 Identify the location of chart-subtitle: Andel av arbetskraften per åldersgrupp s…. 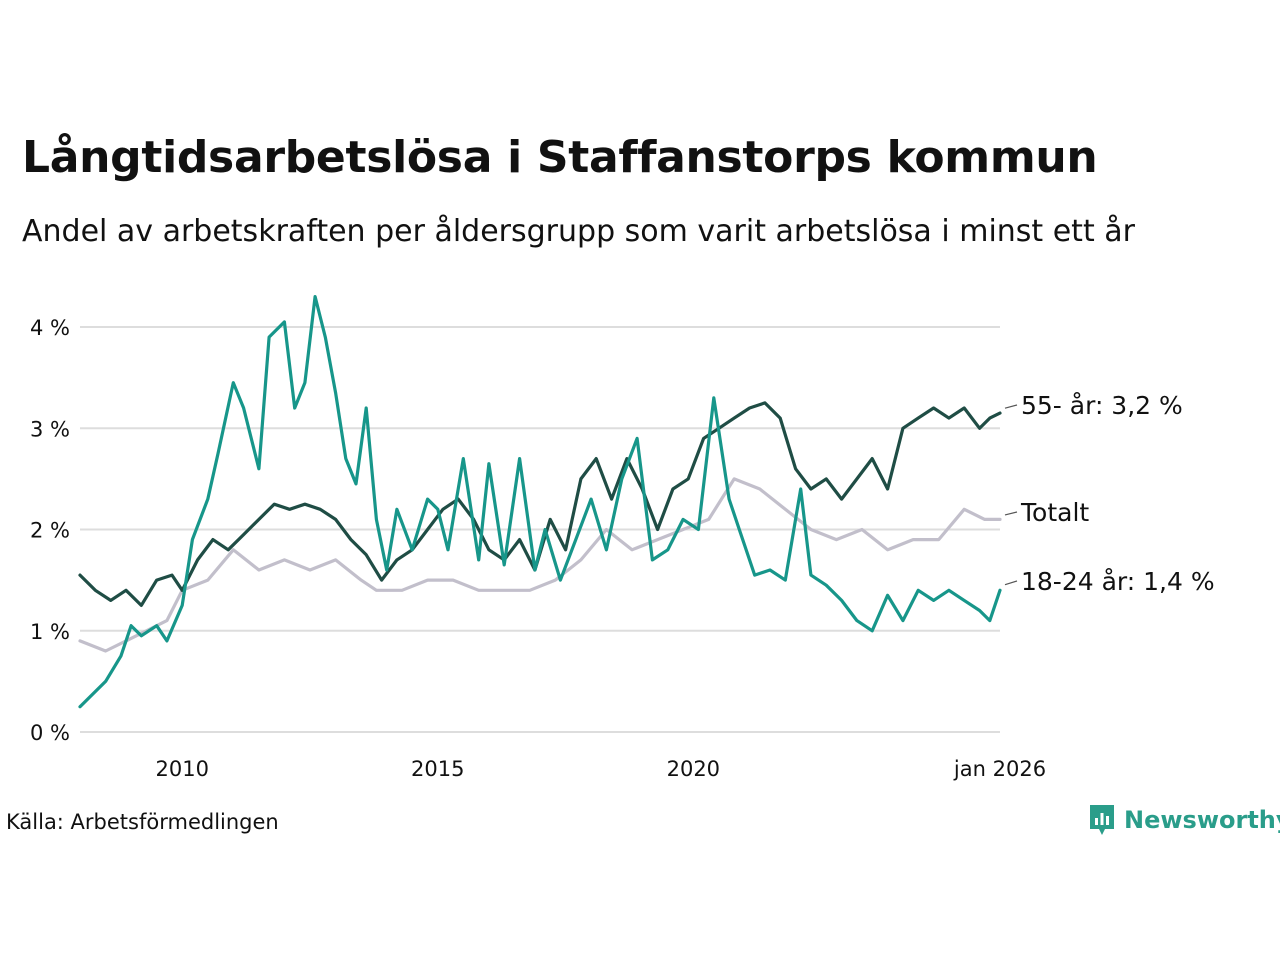
(578, 231).